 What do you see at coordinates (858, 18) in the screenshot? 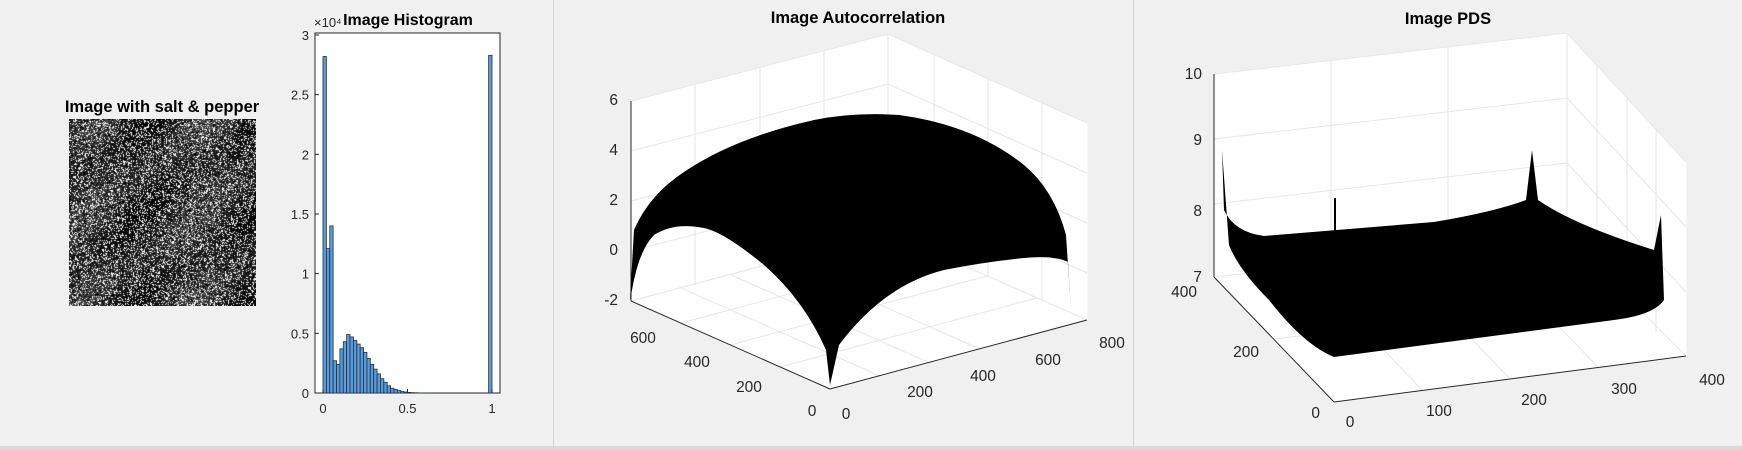
I see `autocorrelation-title: Image Autocorrelation` at bounding box center [858, 18].